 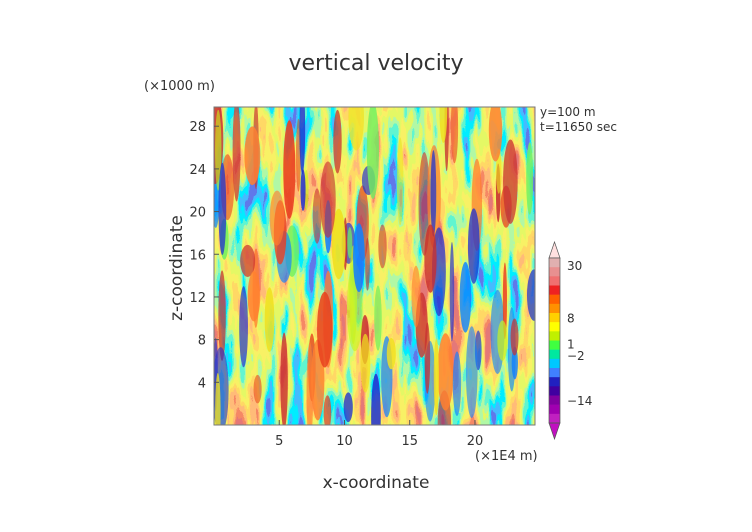 I want to click on x-tick-label: 10, so click(x=344, y=441).